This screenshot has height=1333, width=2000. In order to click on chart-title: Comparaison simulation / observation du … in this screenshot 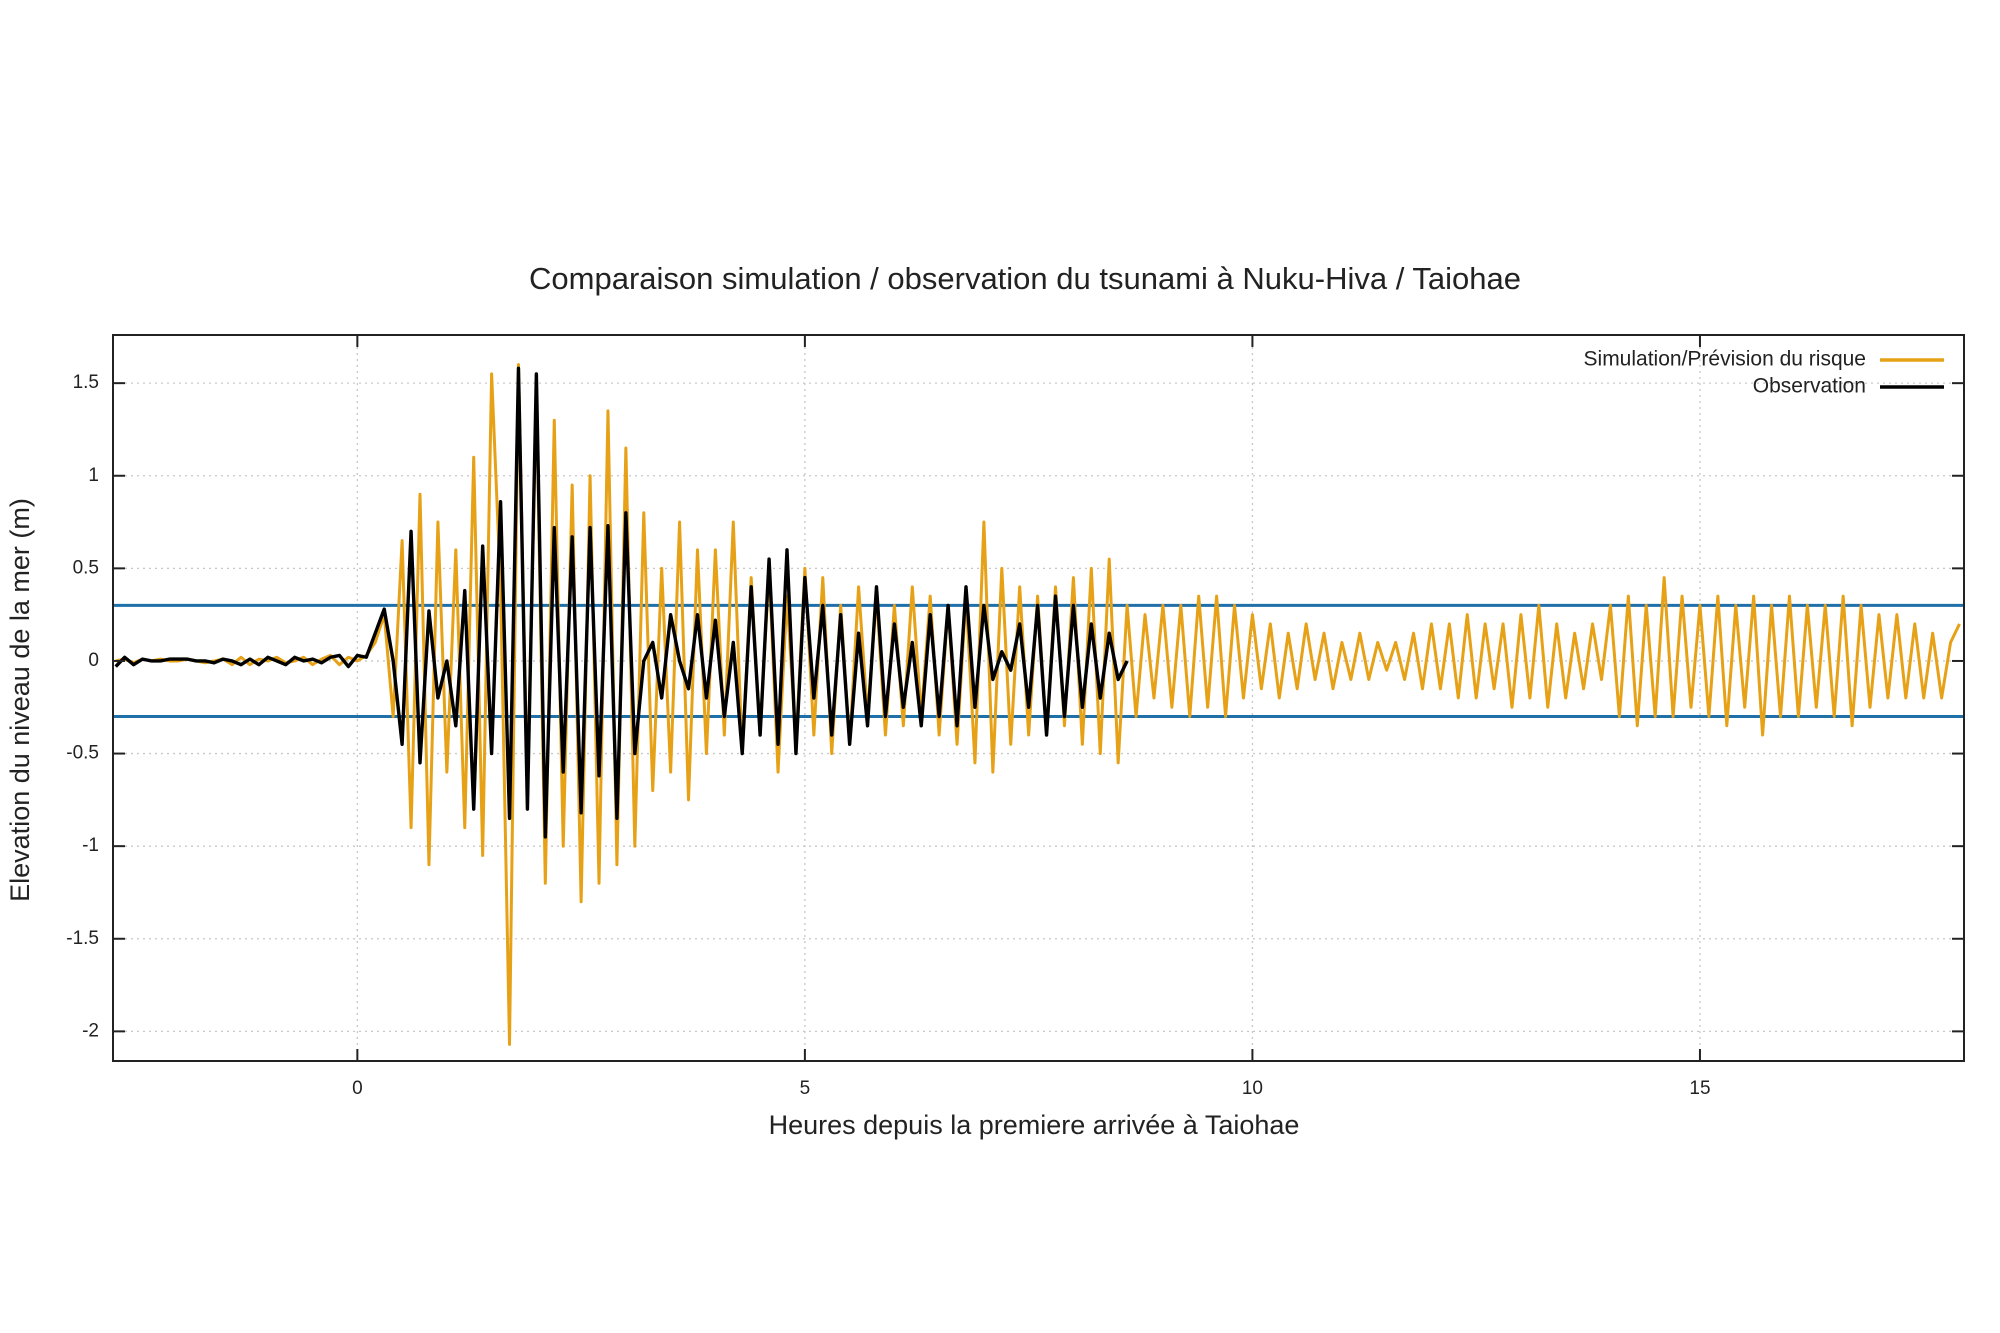, I will do `click(1025, 278)`.